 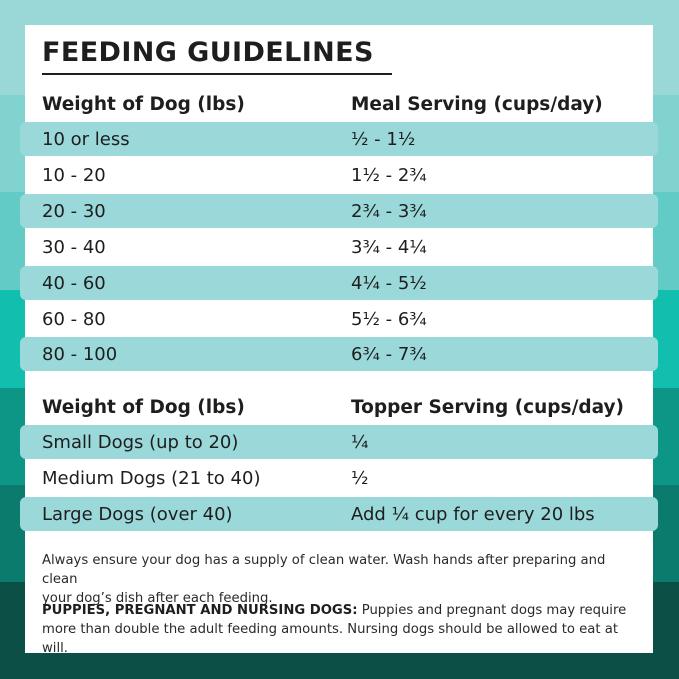 I want to click on meal-table-row: 60 - 80 5½ - 6¾, so click(x=339, y=319).